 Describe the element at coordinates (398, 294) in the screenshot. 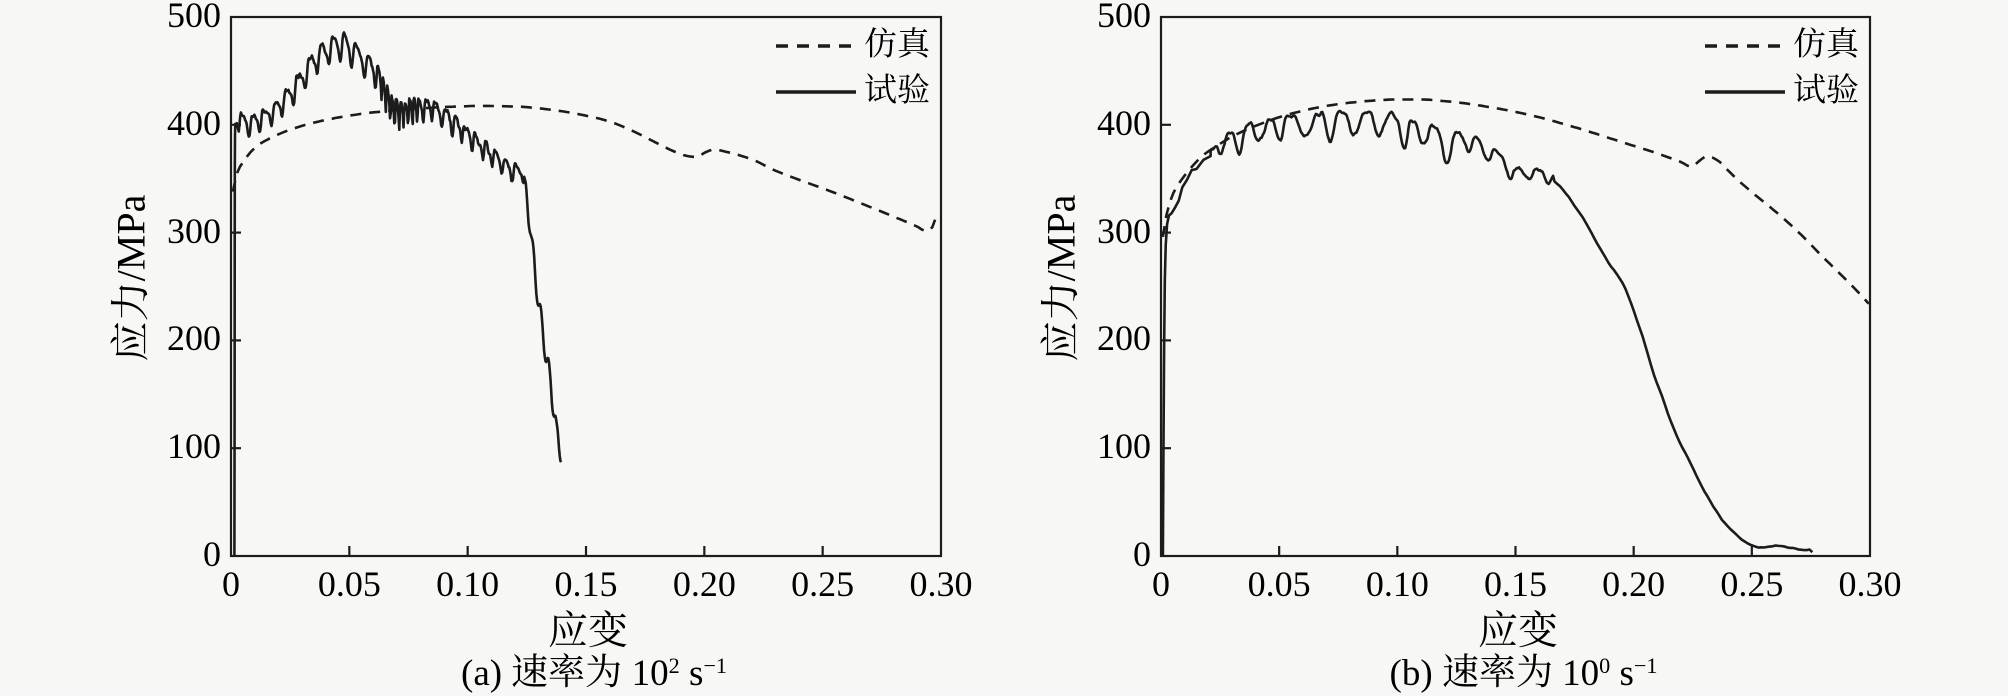

I see `curve-experiment` at that location.